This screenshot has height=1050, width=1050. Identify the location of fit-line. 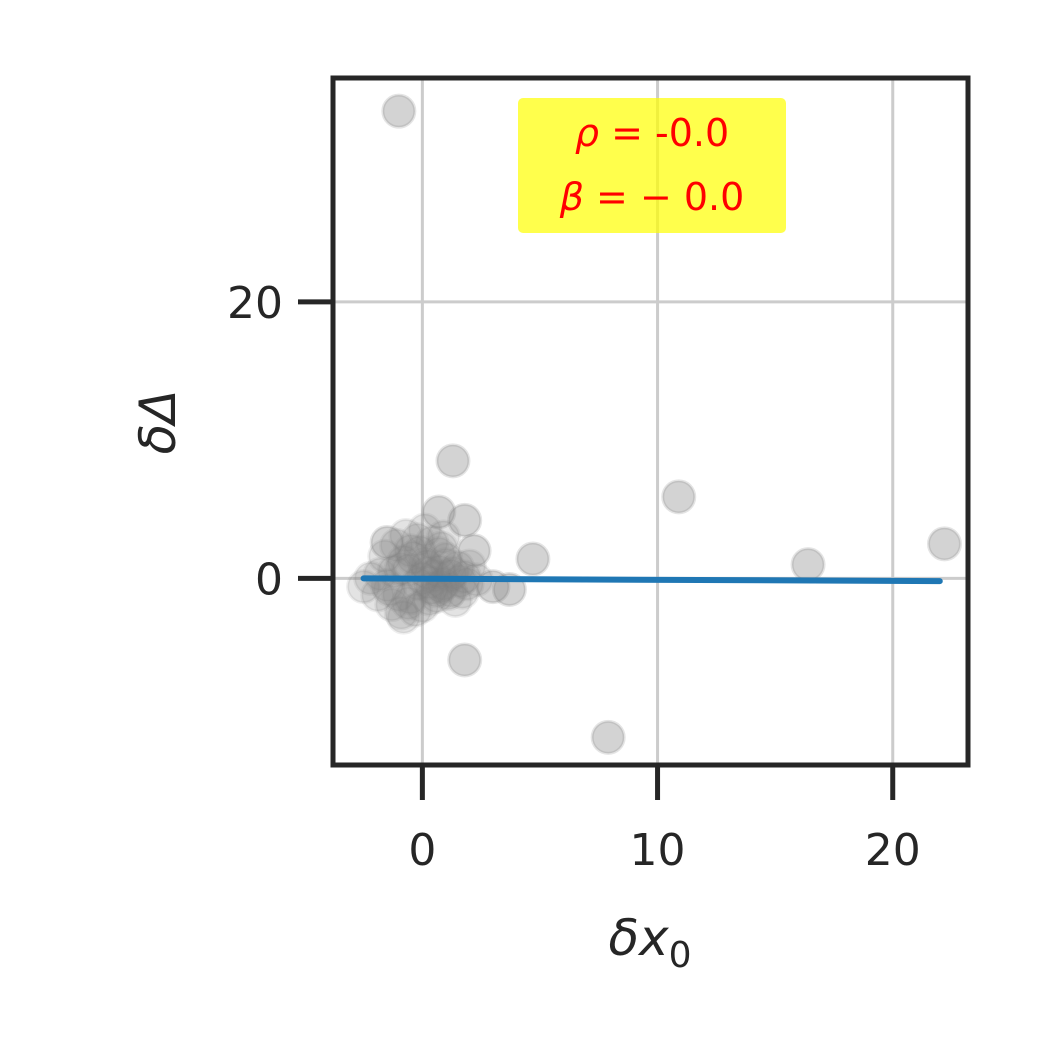
(651, 580).